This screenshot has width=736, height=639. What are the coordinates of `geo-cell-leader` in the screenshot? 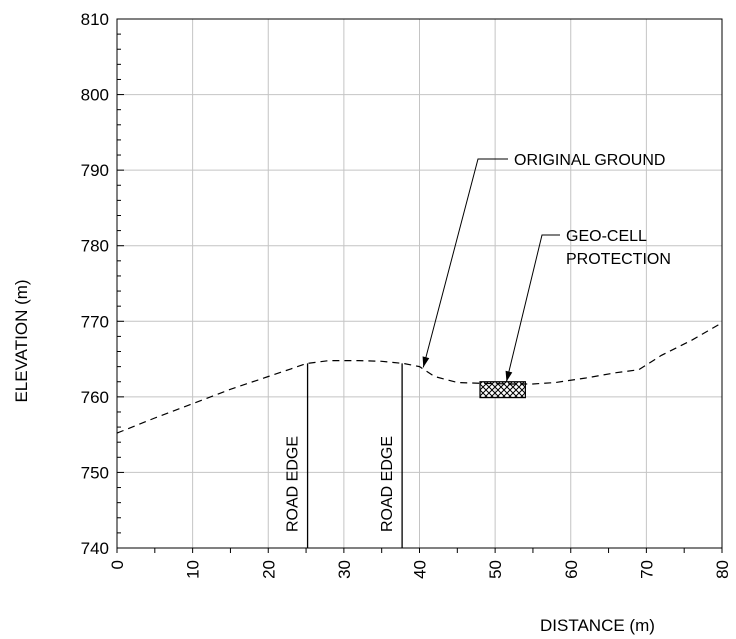 It's located at (532, 308).